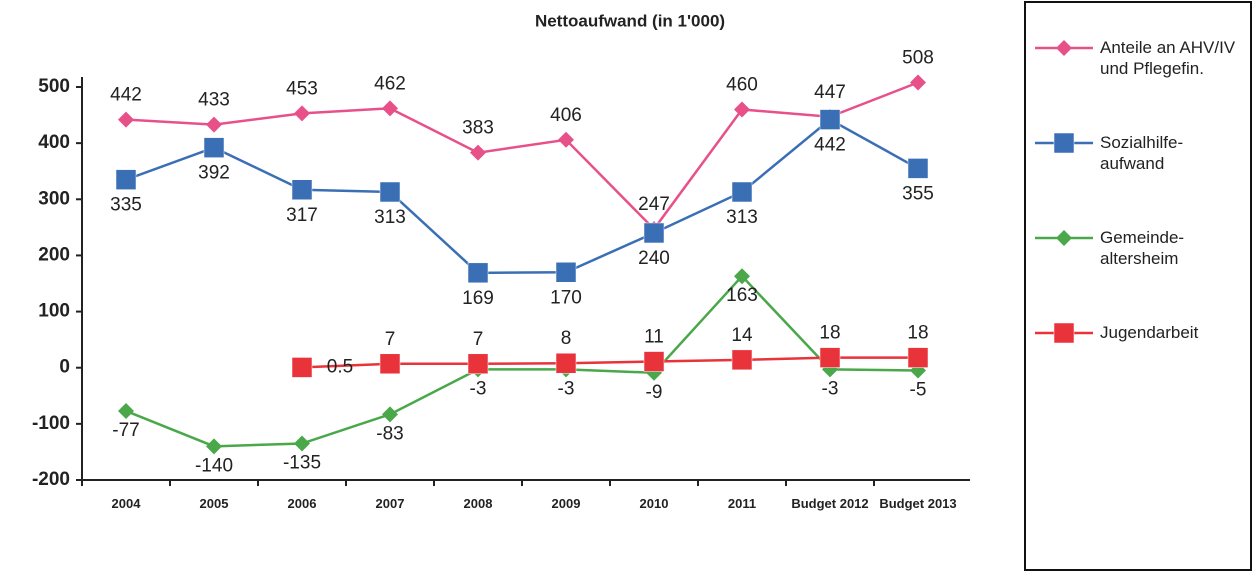 The image size is (1255, 572). Describe the element at coordinates (51, 423) in the screenshot. I see `y-tick-label: -100` at that location.